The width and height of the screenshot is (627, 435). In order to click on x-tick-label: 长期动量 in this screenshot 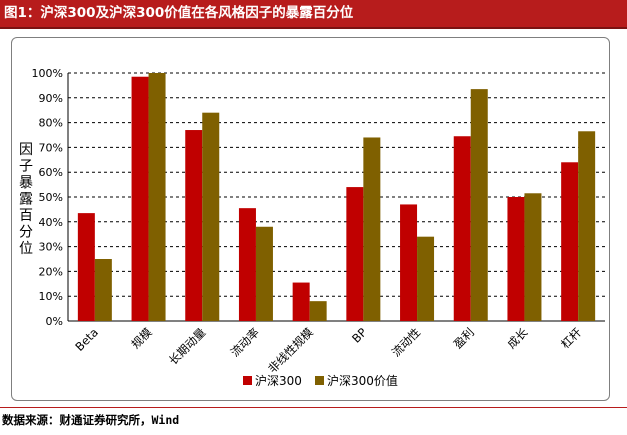, I will do `click(187, 346)`.